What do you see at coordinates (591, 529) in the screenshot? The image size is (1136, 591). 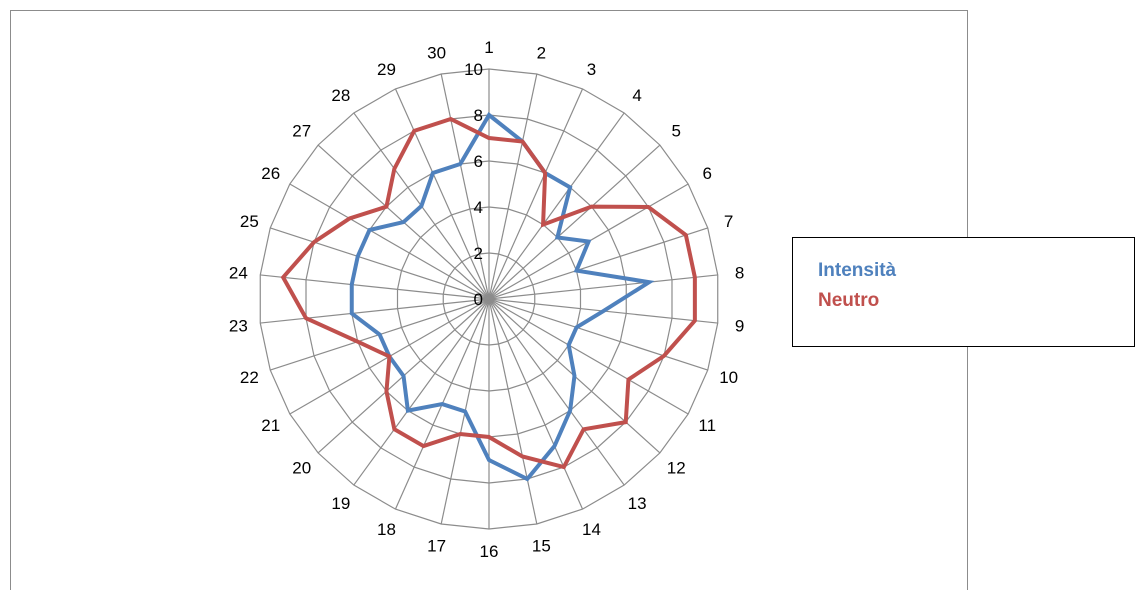 I see `category-label: 14` at bounding box center [591, 529].